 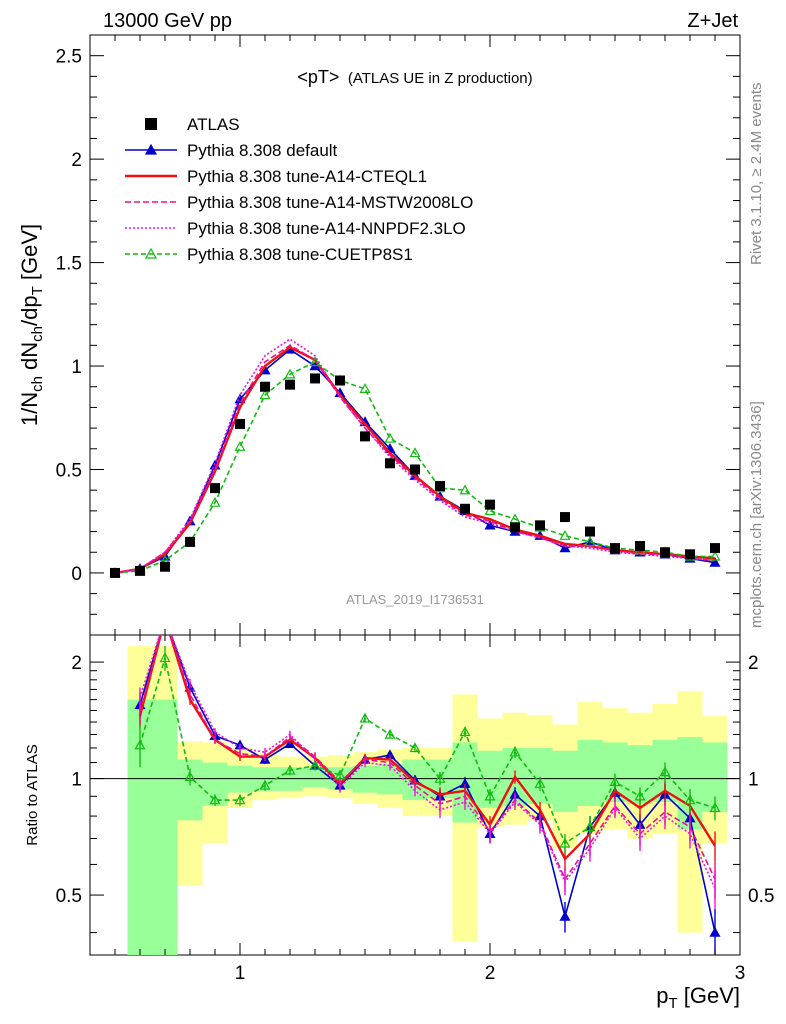 I want to click on side-mcplots-label: mcplots.cern.ch [arXiv:1306.3436], so click(x=756, y=514).